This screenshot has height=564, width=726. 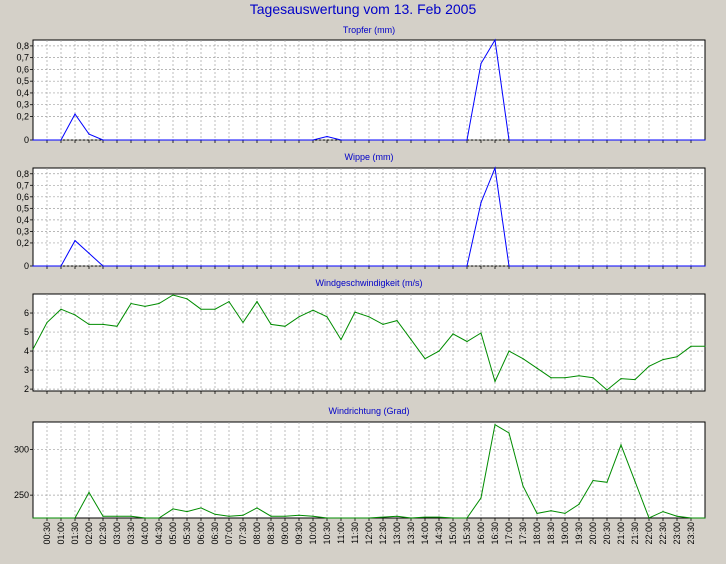 What do you see at coordinates (327, 533) in the screenshot?
I see `x-tick-label: 10:30` at bounding box center [327, 533].